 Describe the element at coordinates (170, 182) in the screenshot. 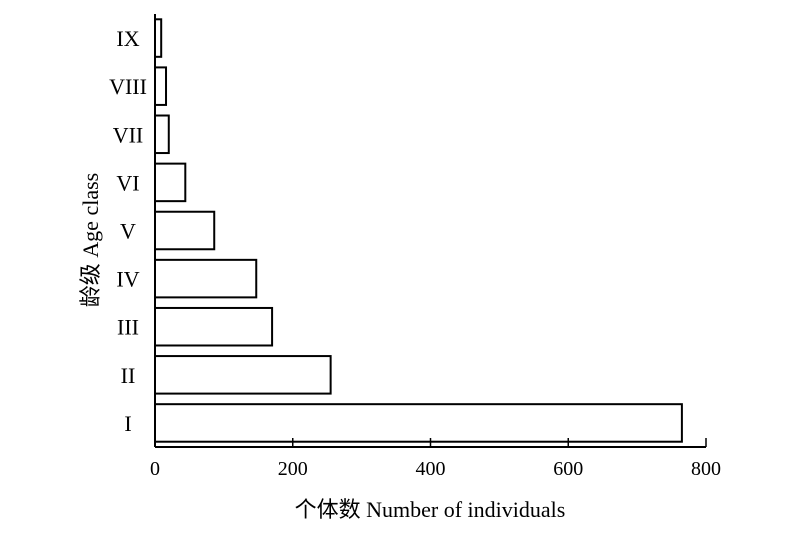

I see `bar-vi` at that location.